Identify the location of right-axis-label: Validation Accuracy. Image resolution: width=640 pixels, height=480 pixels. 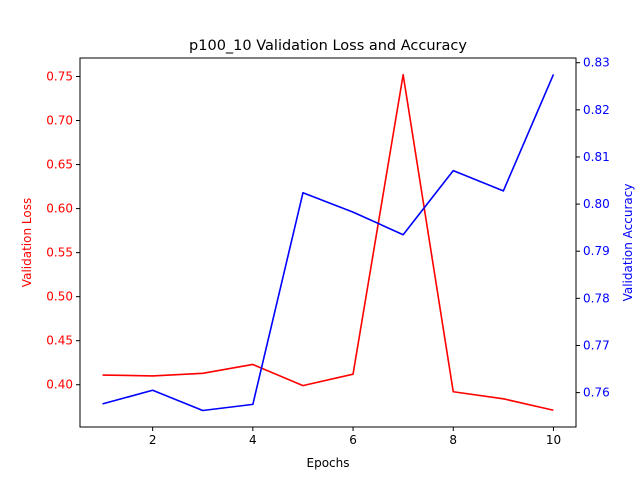
(628, 243).